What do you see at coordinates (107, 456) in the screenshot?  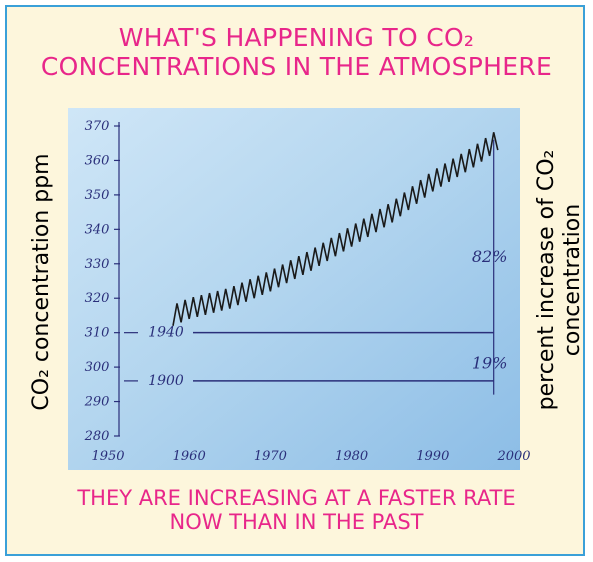 I see `x-tick-label: 1950` at bounding box center [107, 456].